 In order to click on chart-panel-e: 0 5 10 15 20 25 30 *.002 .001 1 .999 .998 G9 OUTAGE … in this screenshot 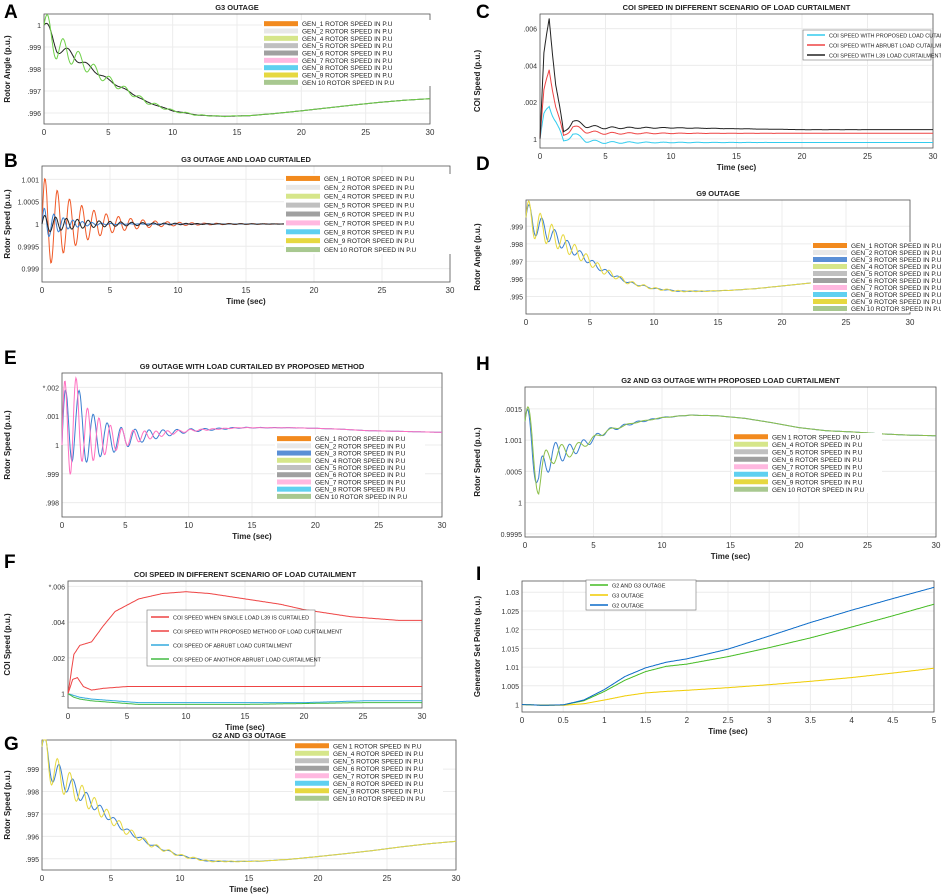, I will do `click(235, 443)`.